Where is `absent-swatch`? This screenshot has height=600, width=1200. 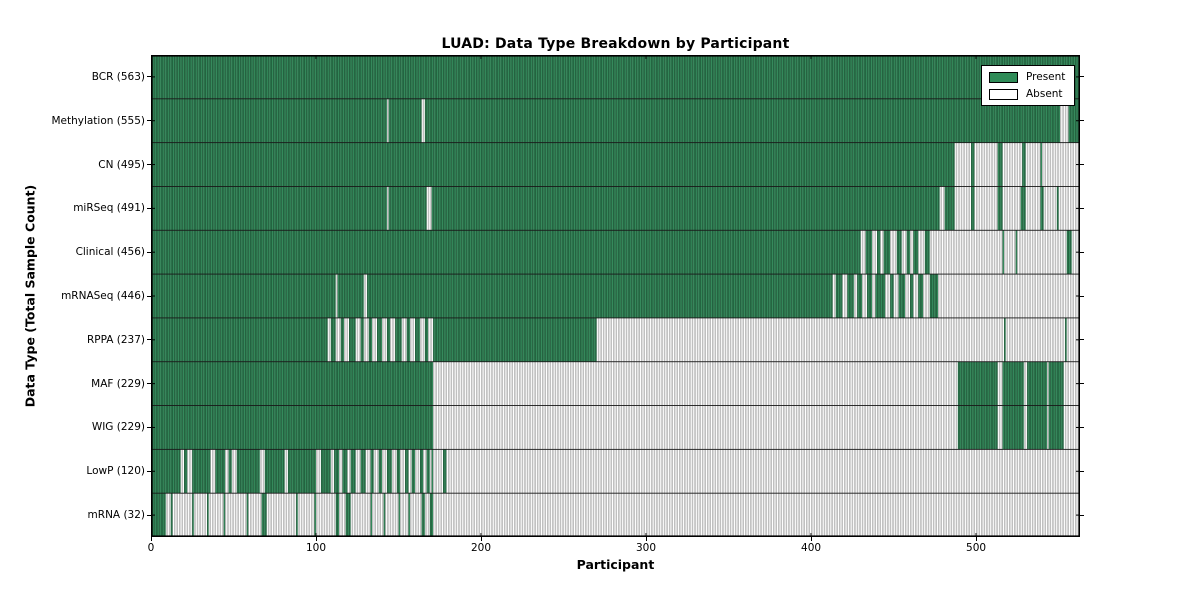
absent-swatch is located at coordinates (1003, 94).